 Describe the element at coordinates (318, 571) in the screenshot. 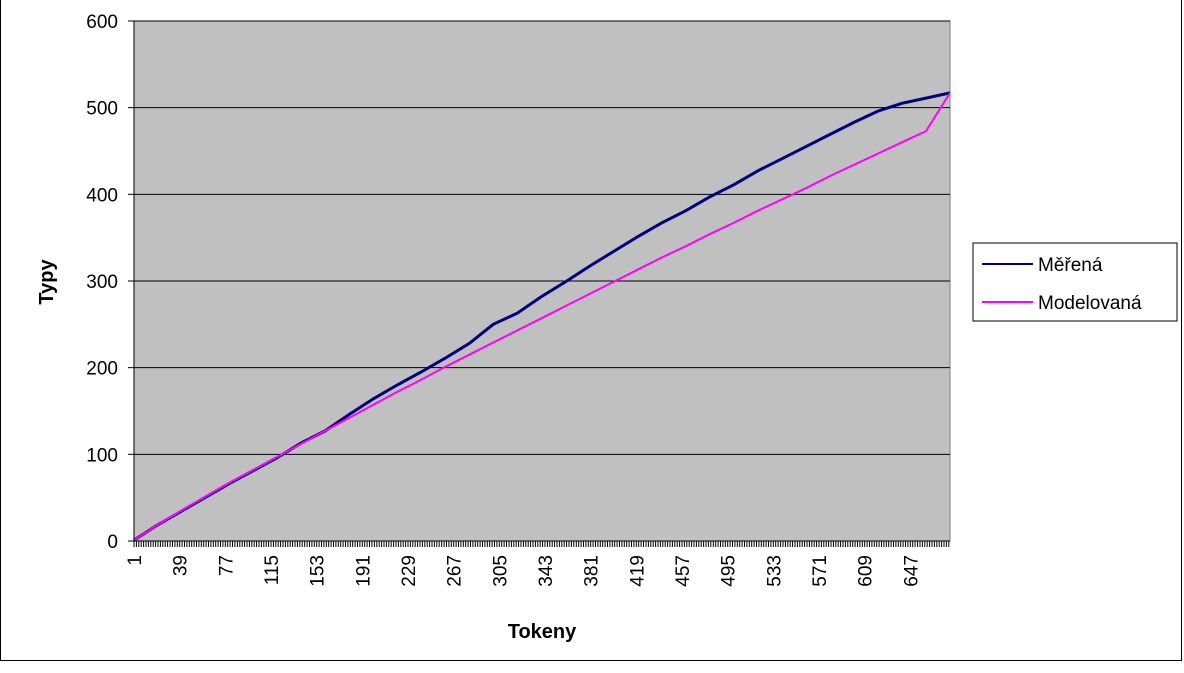

I see `x-tick-label: 153` at that location.